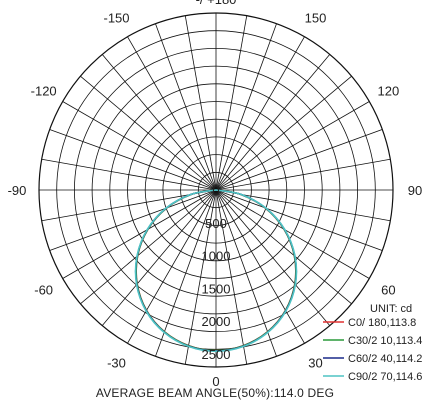  Describe the element at coordinates (385, 359) in the screenshot. I see `legend-label-2: C60/2 40,114.2` at that location.